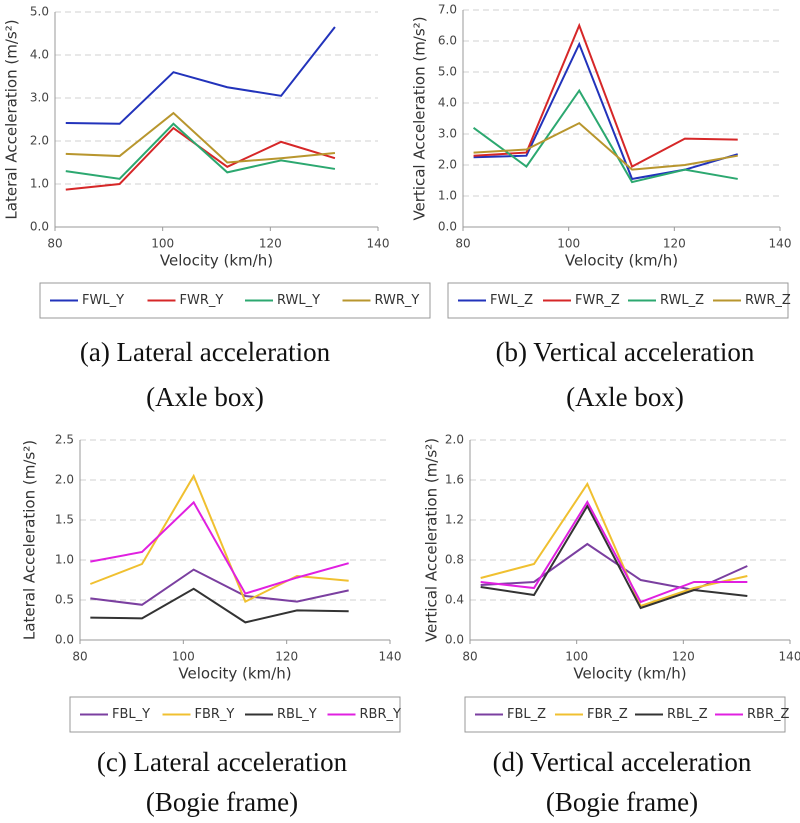 This screenshot has height=823, width=800. I want to click on y-tick-label: 2.5, so click(64, 440).